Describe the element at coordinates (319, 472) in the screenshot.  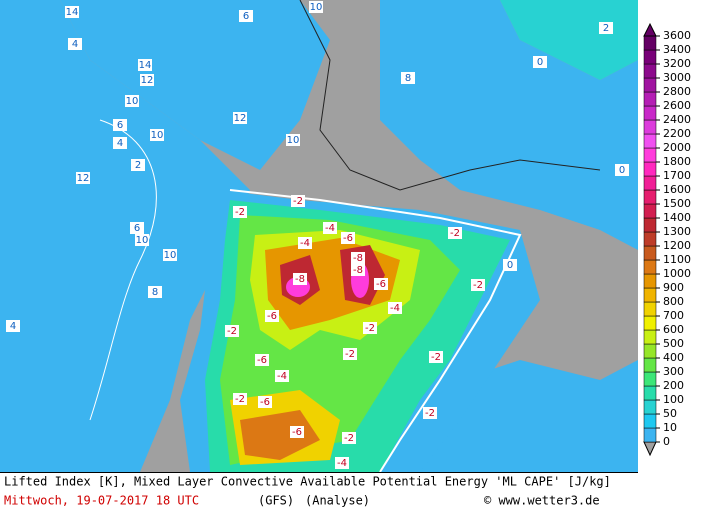
I see `footer-rule` at that location.